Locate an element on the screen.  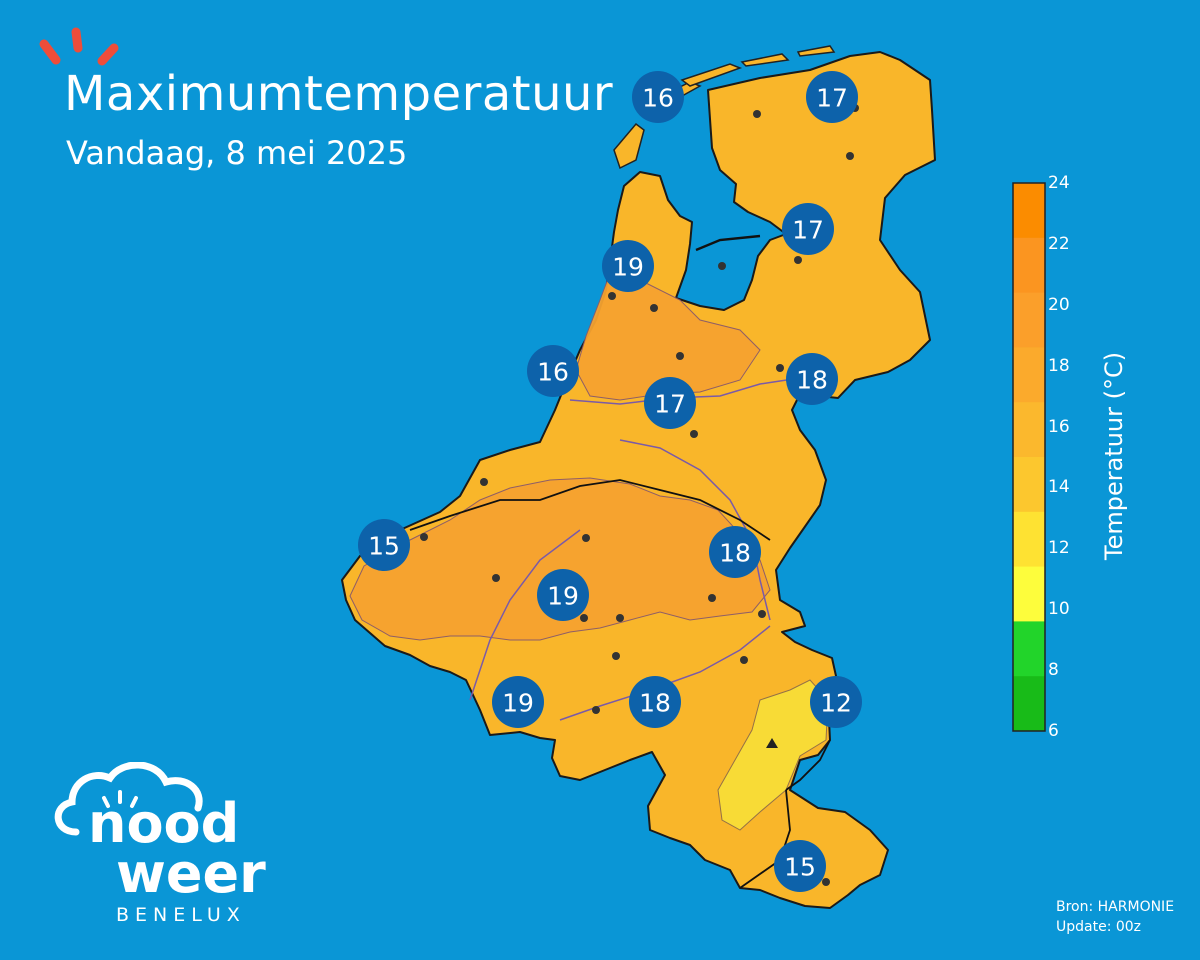
sun-rays-icon is located at coordinates (79, 46).